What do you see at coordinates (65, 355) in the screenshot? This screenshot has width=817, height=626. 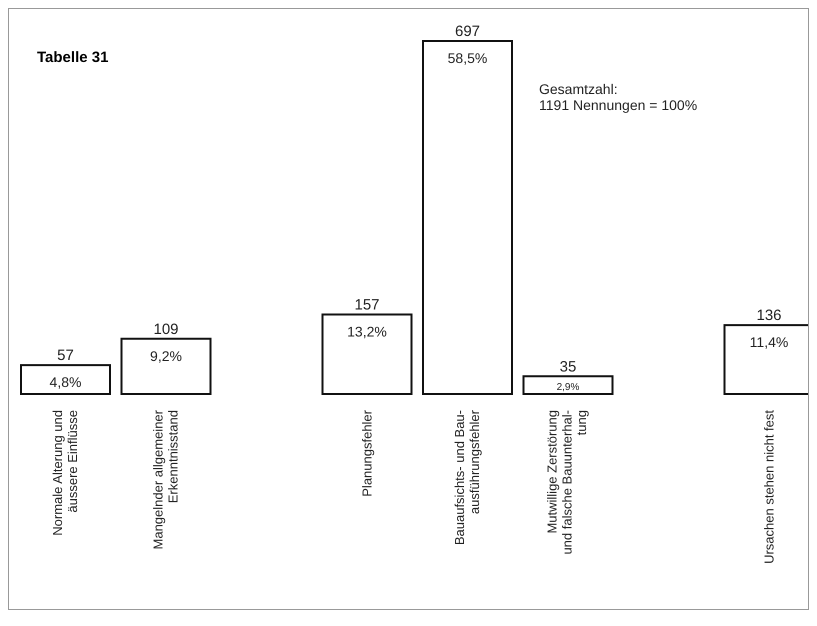 I see `data-label: 57` at bounding box center [65, 355].